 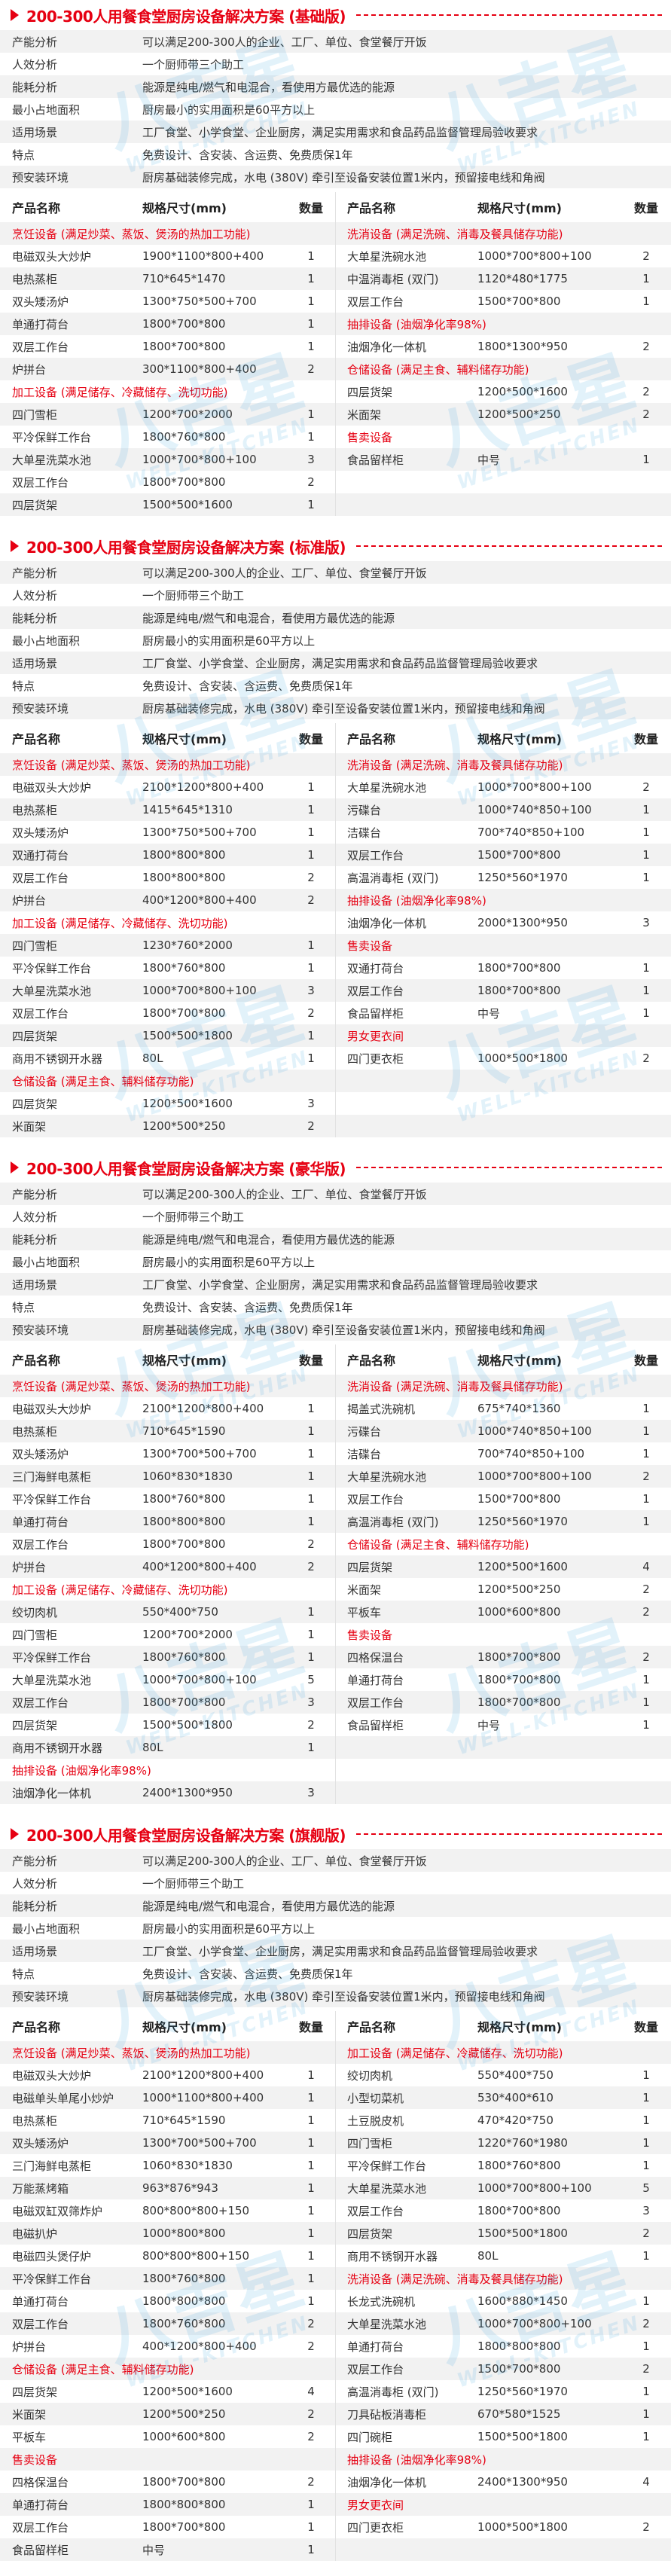 What do you see at coordinates (416, 324) in the screenshot?
I see `category-label: 抽排设备 (油烟净化率98%)` at bounding box center [416, 324].